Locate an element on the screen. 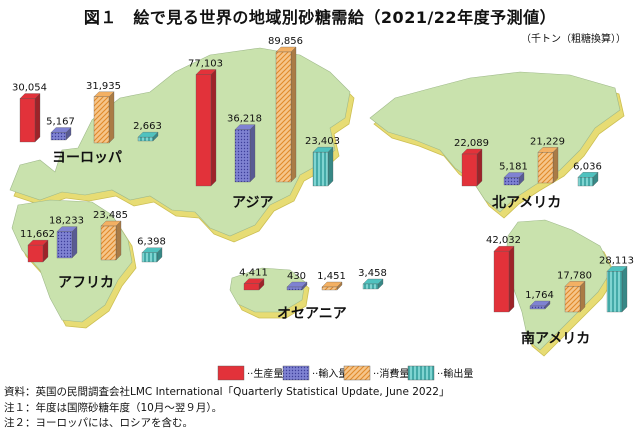 The height and width of the screenshot is (428, 640). legend-label: ··消費量 is located at coordinates (391, 373).